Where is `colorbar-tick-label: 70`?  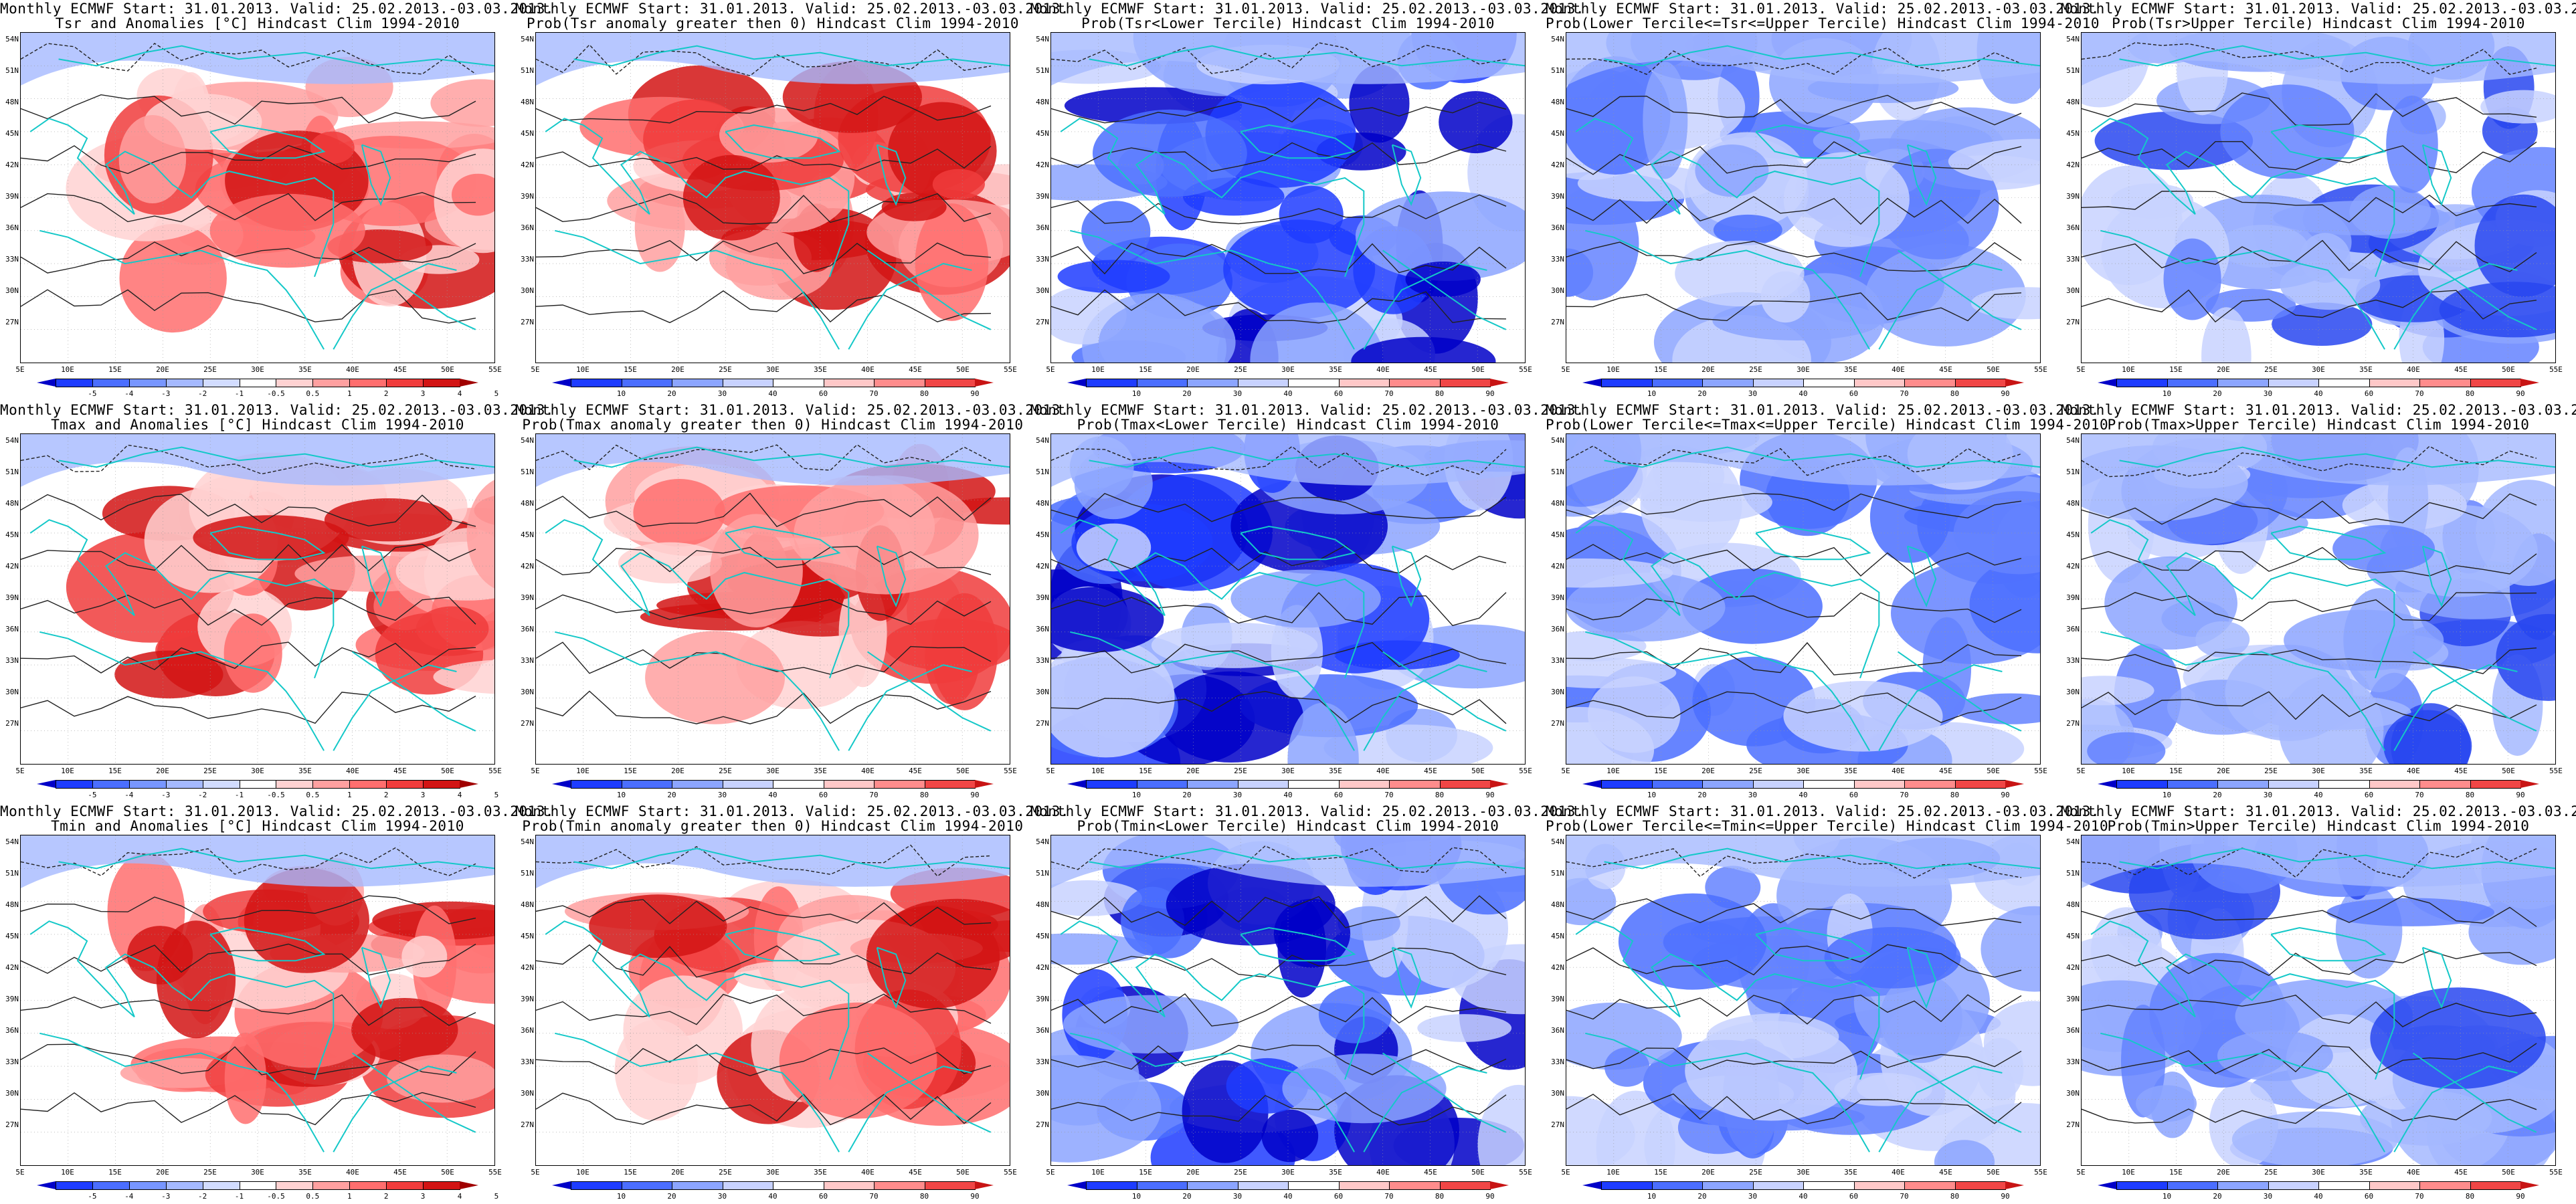
colorbar-tick-label: 70 is located at coordinates (1389, 1196).